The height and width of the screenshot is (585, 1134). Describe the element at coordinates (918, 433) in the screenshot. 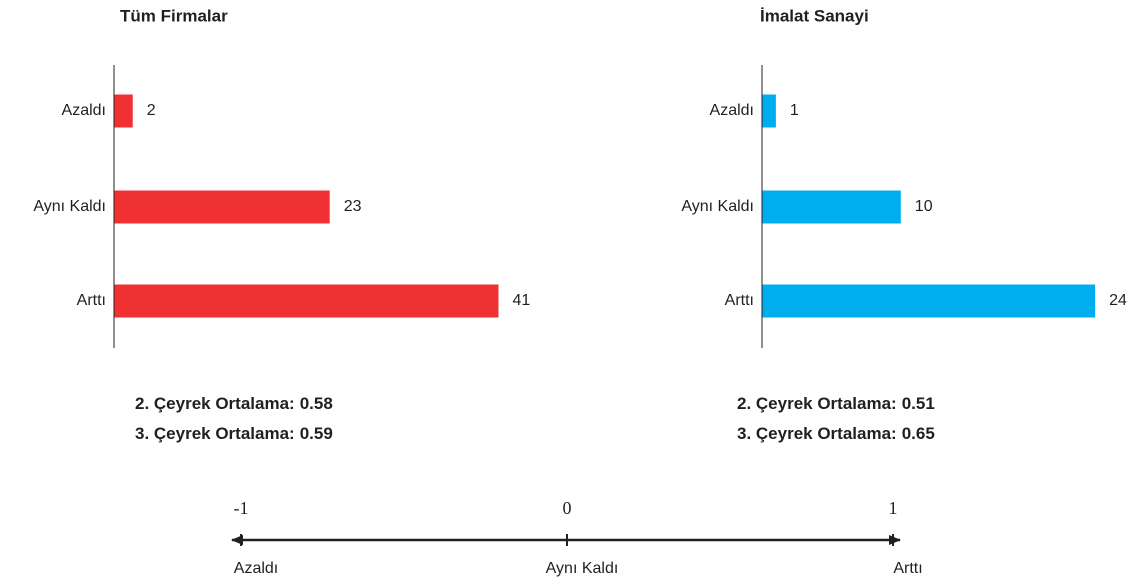

I see `note-value: 0.65` at that location.